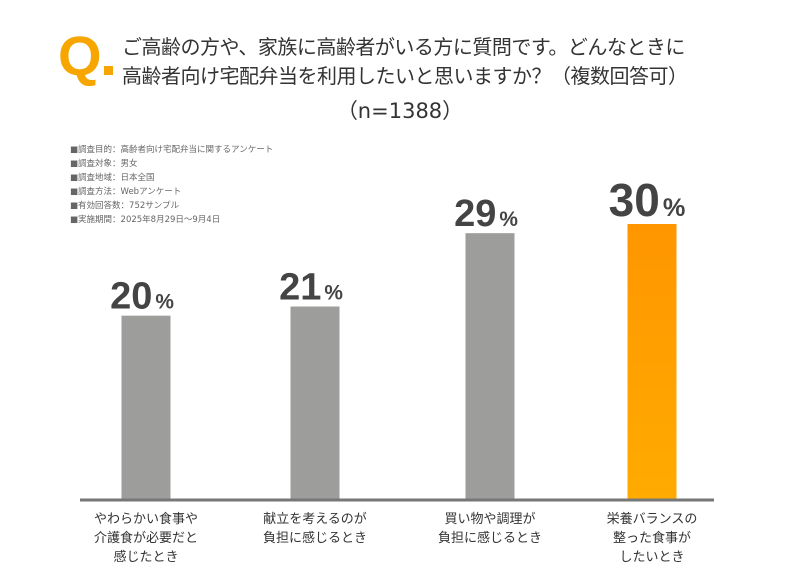  I want to click on data-label: 30%, so click(647, 200).